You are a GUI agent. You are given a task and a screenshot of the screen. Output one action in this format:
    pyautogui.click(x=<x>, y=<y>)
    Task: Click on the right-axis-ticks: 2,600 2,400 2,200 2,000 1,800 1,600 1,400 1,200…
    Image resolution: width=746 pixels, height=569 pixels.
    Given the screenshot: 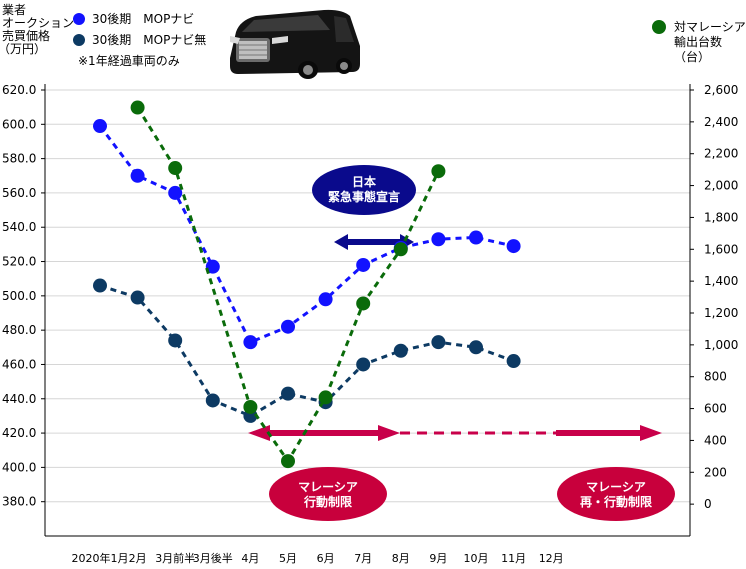 What is the action you would take?
    pyautogui.click(x=714, y=297)
    